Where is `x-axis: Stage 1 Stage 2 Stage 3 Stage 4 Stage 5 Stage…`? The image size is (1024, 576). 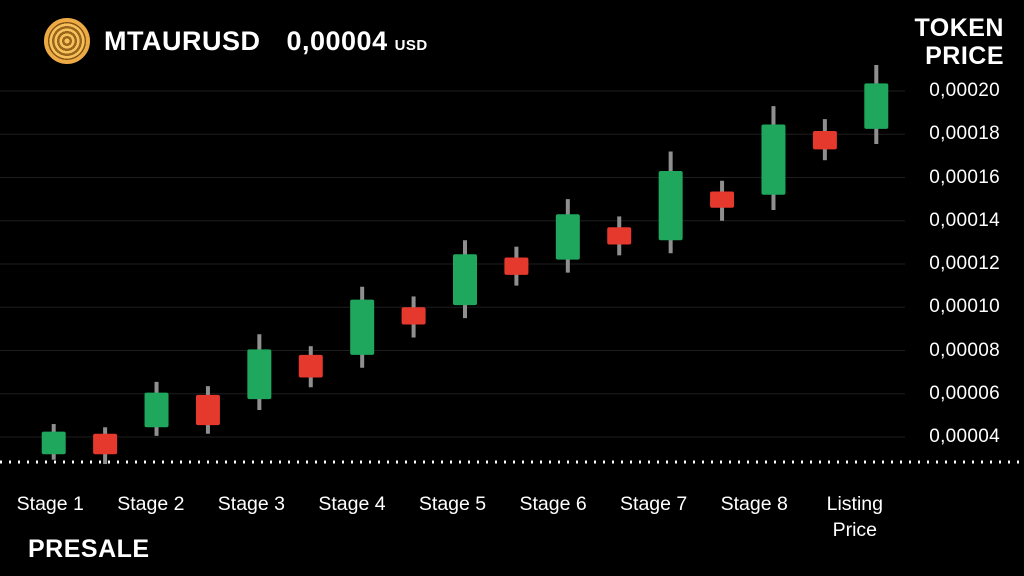 x-axis: Stage 1 Stage 2 Stage 3 Stage 4 Stage 5 Stage… is located at coordinates (452, 517).